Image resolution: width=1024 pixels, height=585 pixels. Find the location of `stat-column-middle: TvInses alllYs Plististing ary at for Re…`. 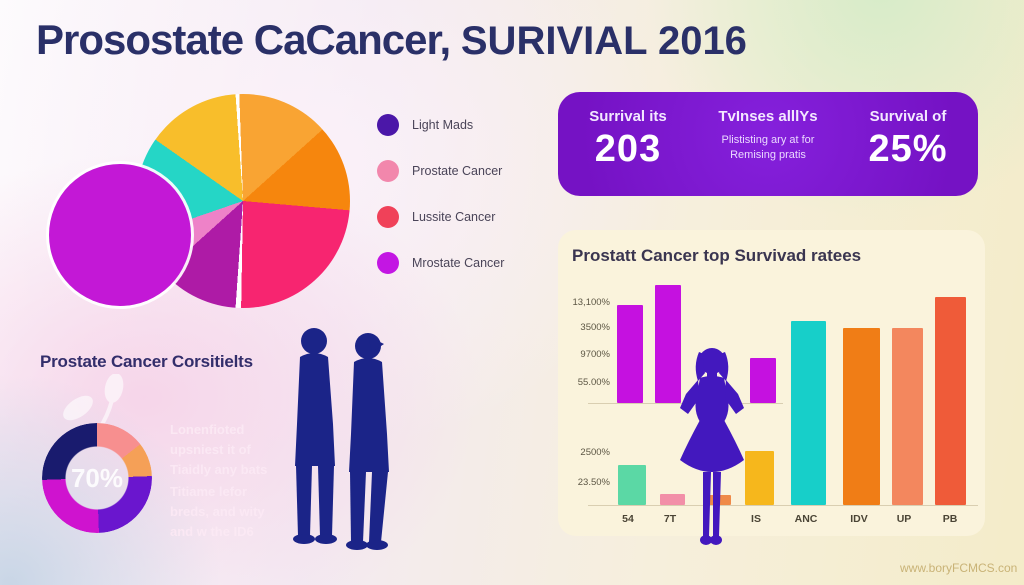

stat-column-middle: TvInses alllYs Plististing ary at for Re… is located at coordinates (768, 144).